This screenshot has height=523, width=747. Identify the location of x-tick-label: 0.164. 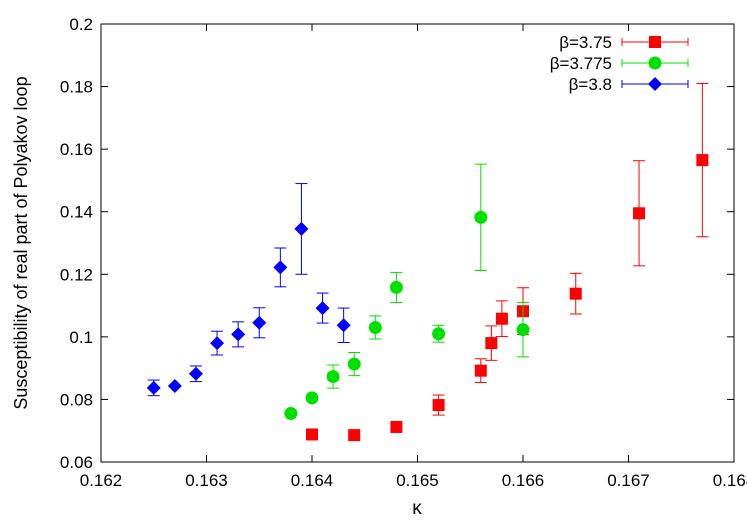
(312, 480).